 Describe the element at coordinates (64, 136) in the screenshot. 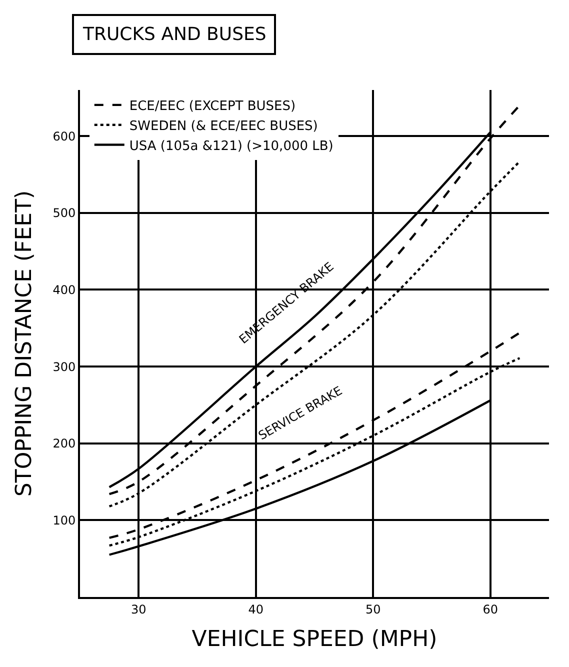

I see `y-tick-label: 600` at that location.